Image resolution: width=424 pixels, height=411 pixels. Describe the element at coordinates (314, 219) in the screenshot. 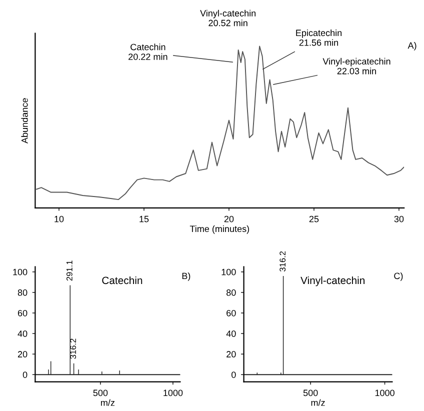

I see `x-tick-label: 25` at that location.